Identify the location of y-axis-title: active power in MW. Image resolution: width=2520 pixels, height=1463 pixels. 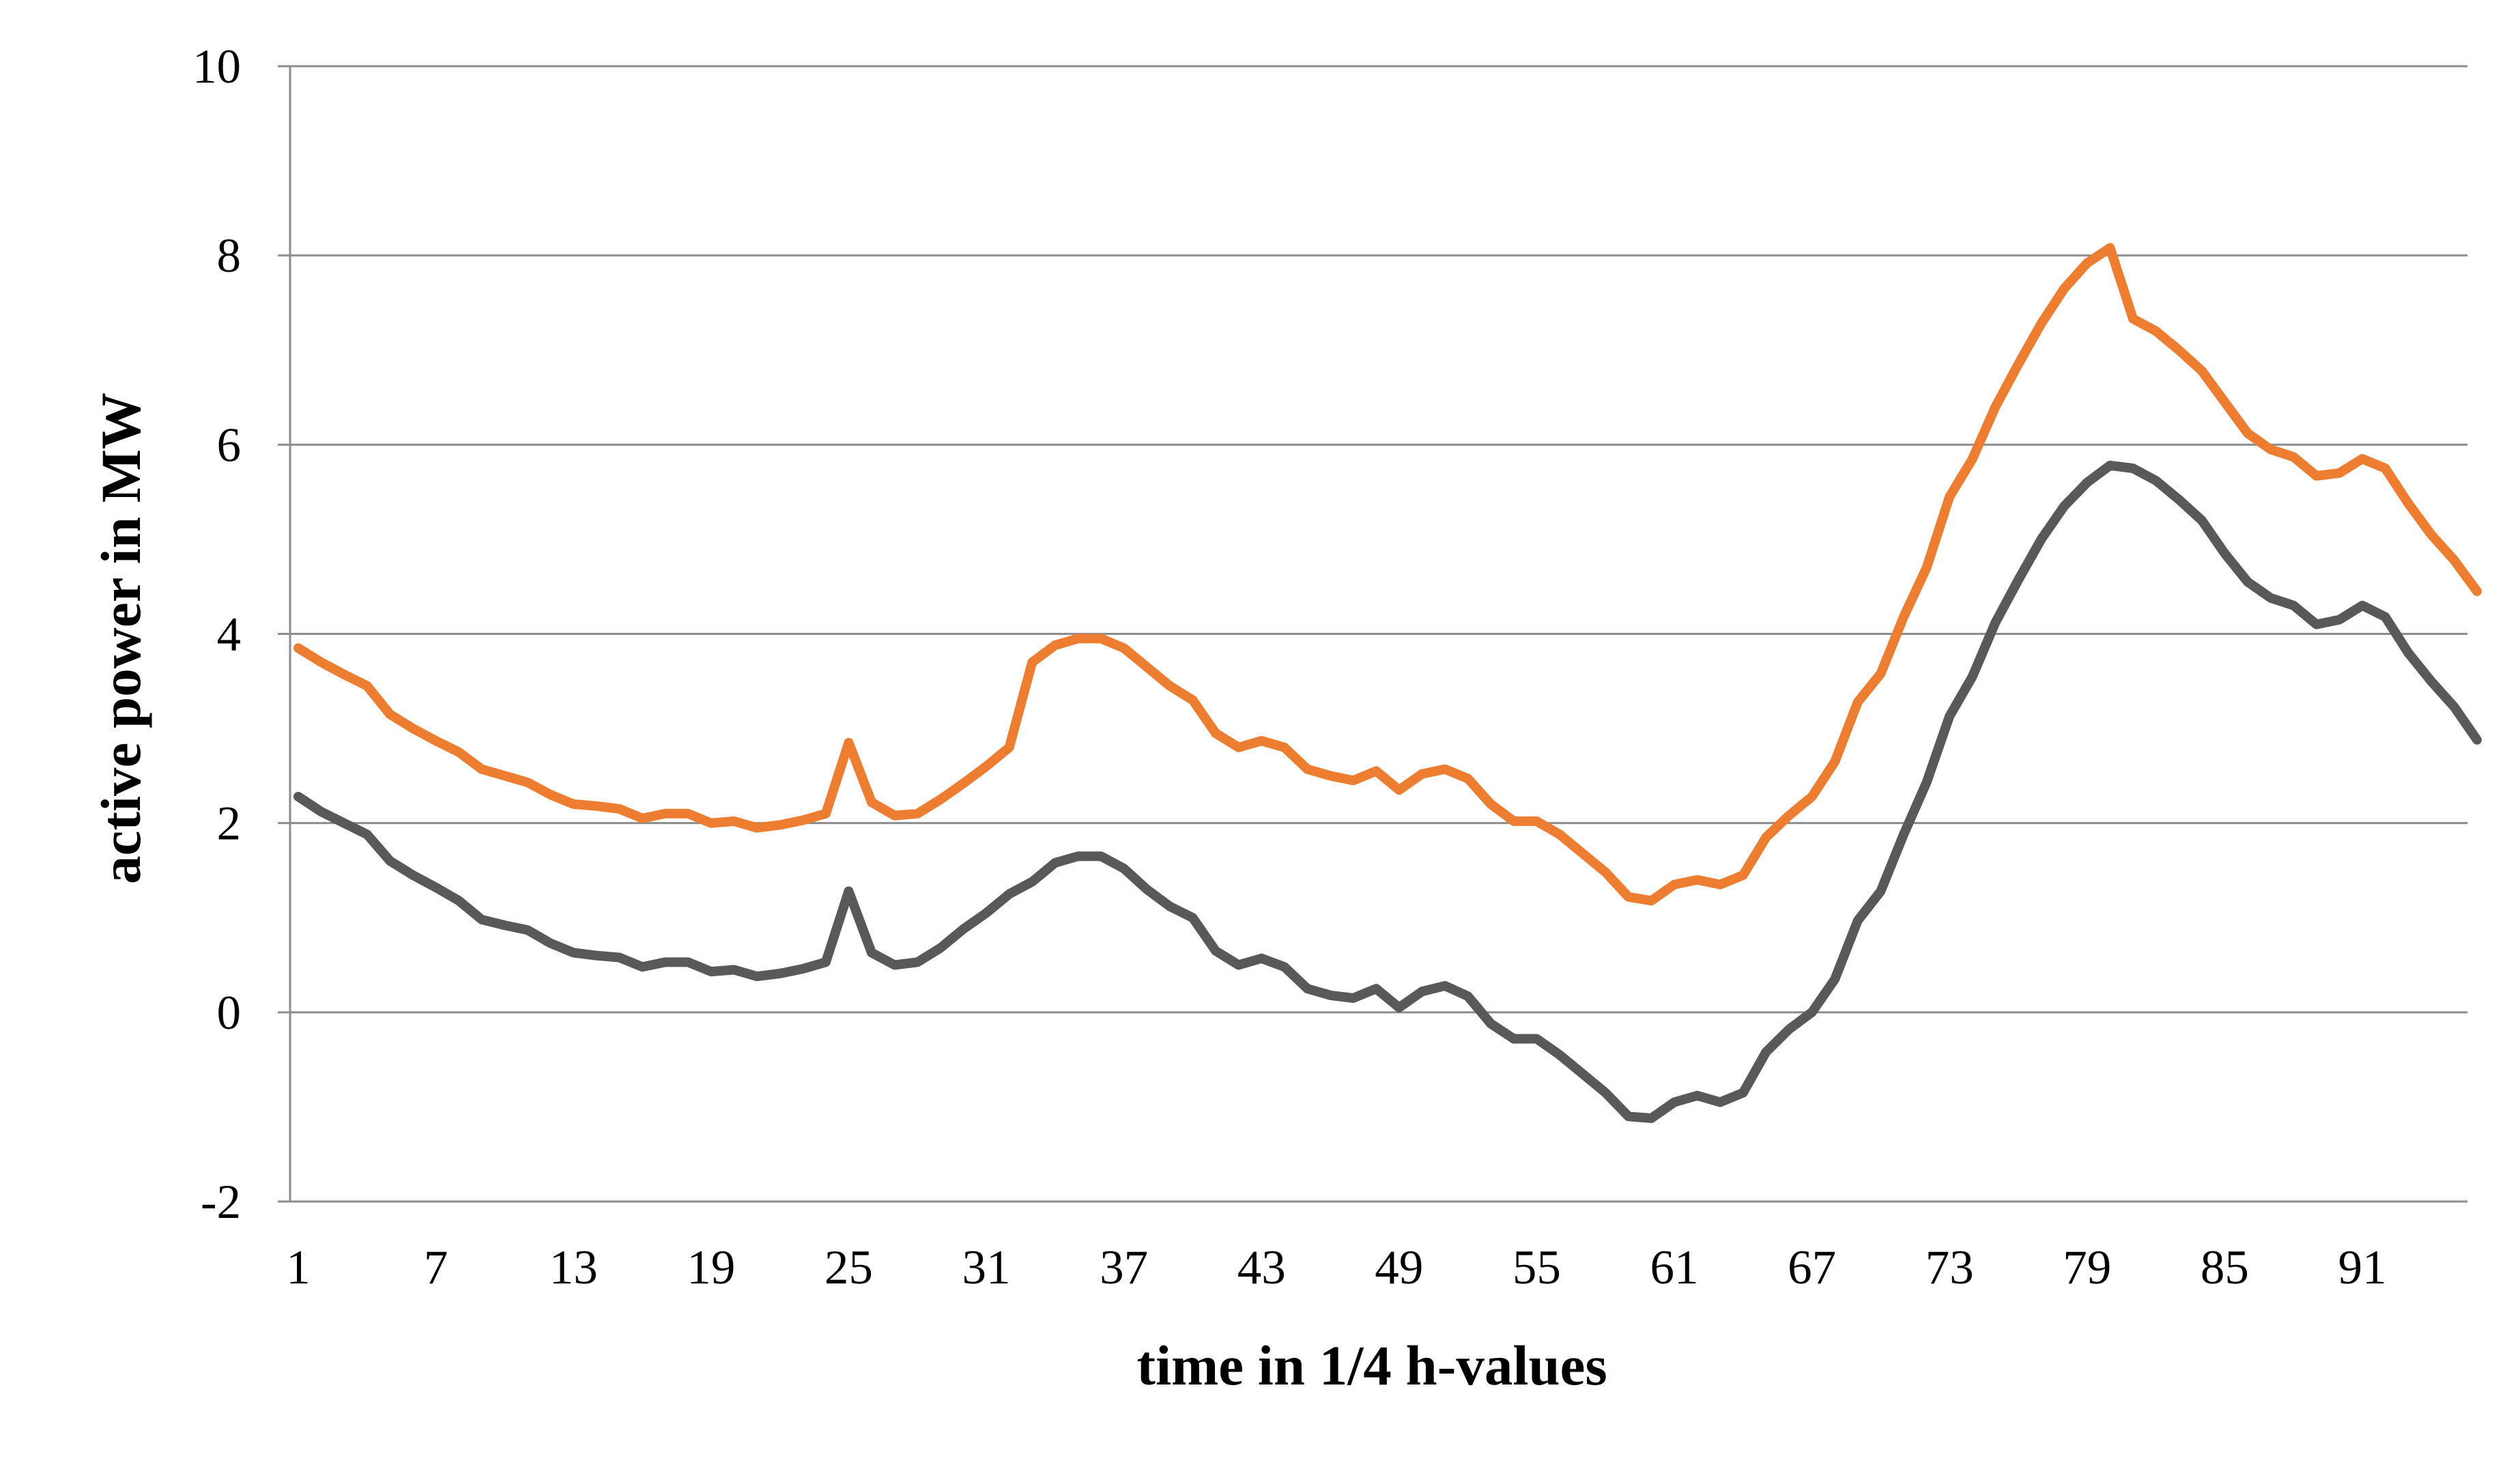
(120, 638).